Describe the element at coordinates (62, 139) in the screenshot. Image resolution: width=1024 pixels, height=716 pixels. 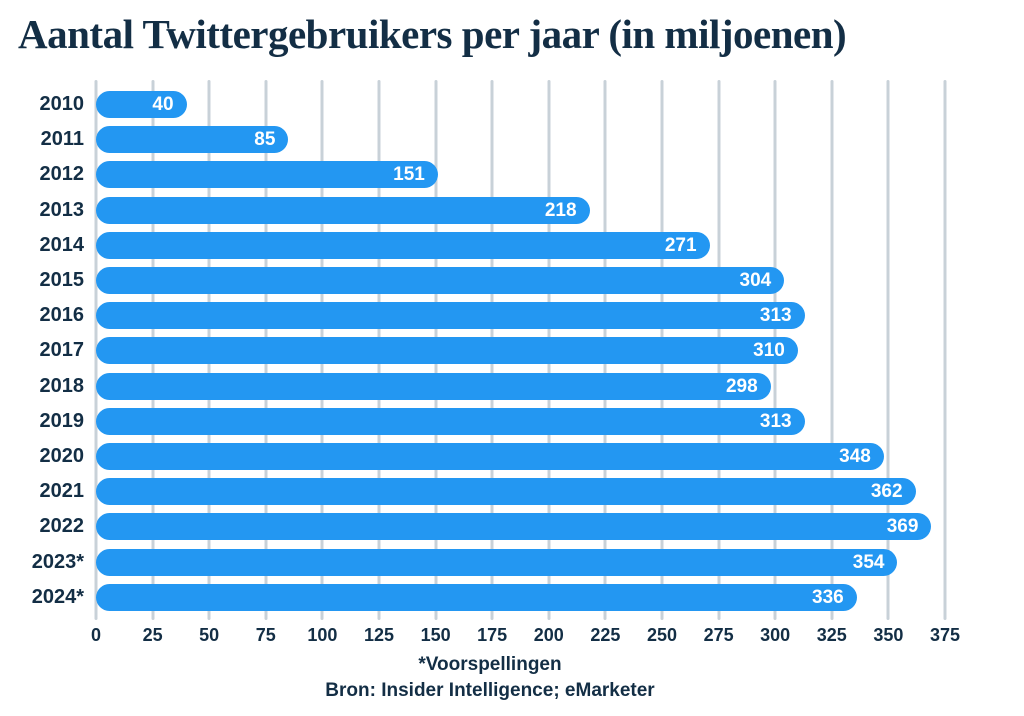
I see `year-label: 2011` at that location.